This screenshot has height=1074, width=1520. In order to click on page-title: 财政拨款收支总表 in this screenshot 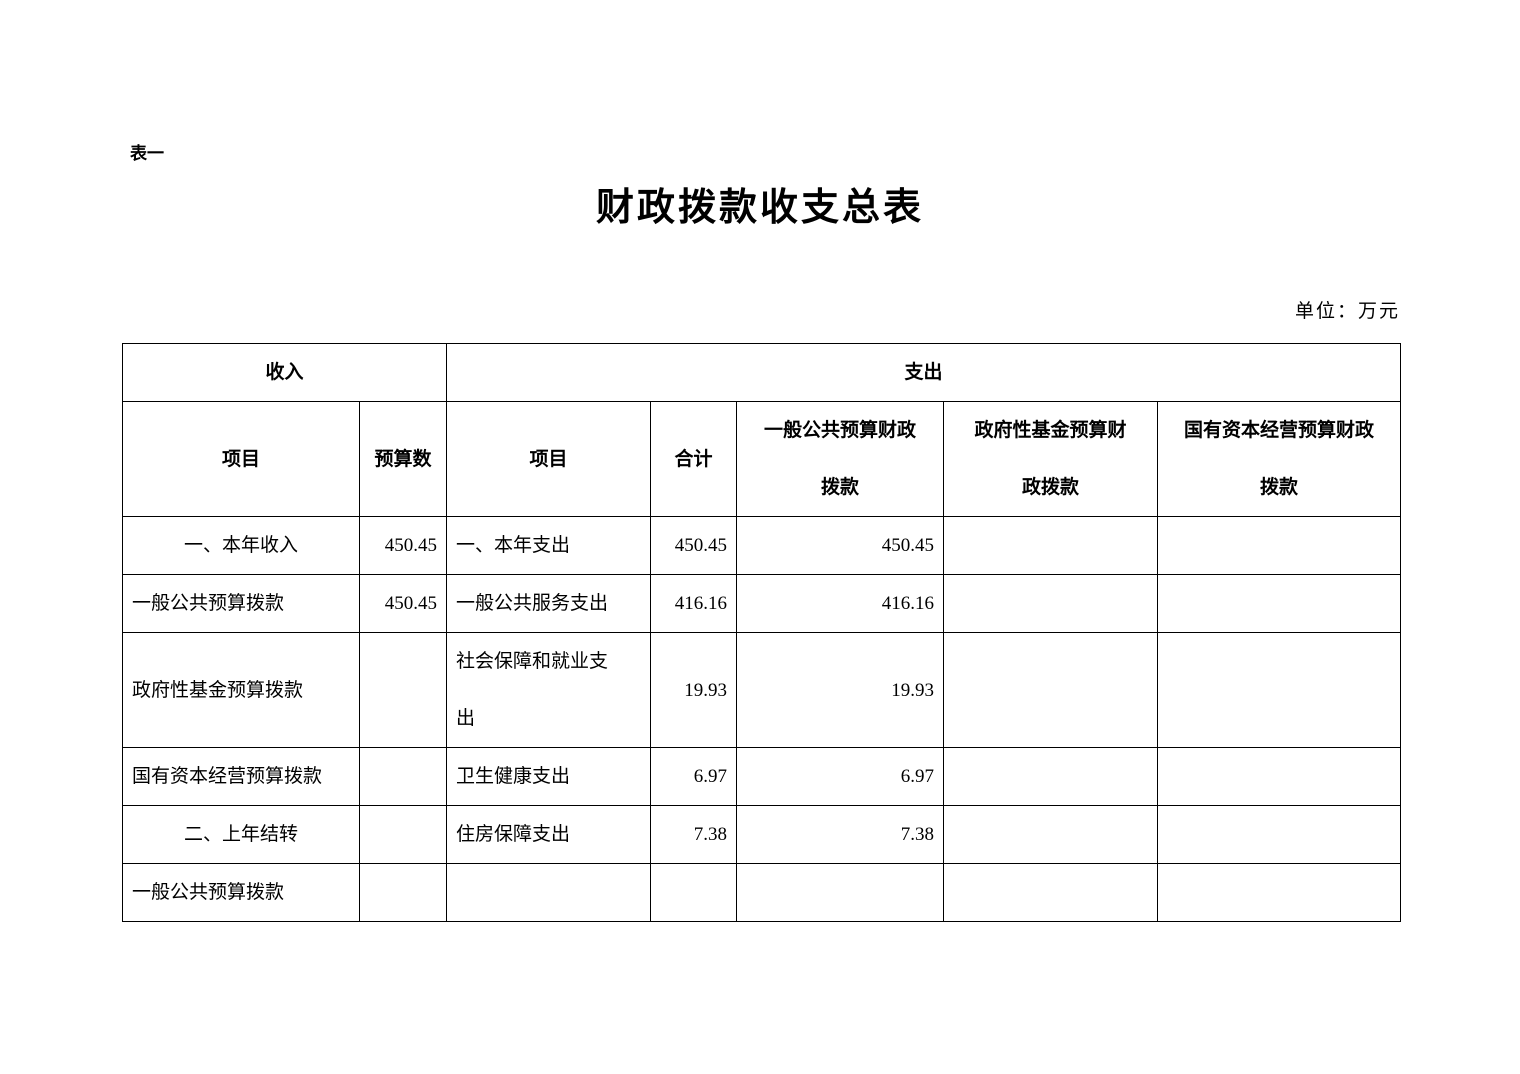, I will do `click(759, 208)`.